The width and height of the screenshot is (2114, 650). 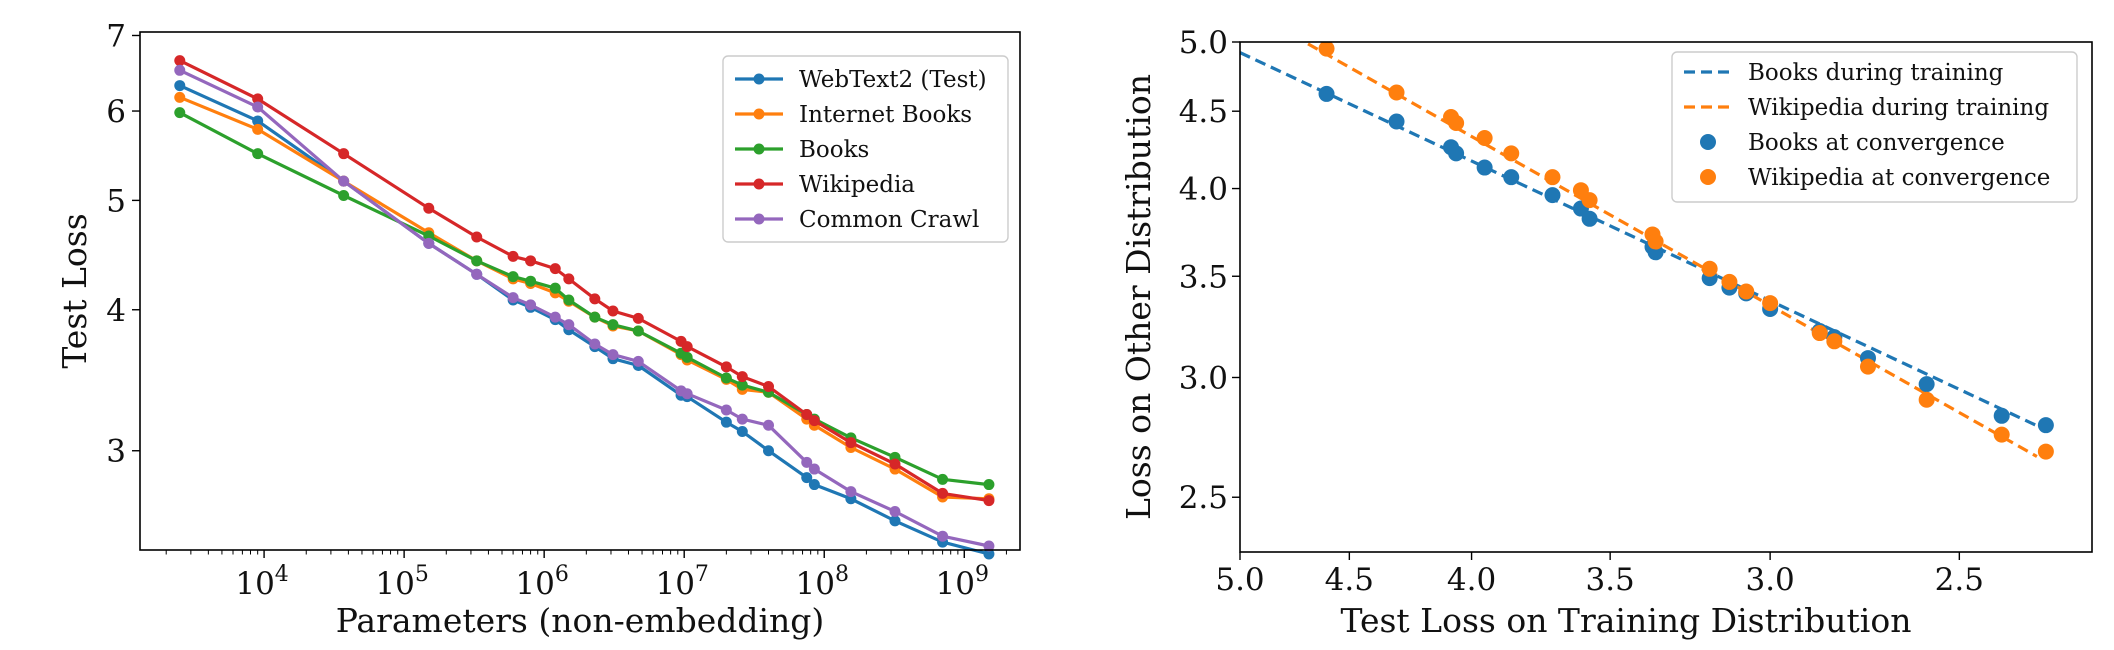 What do you see at coordinates (1959, 580) in the screenshot?
I see `x-tick-label: 2.5` at bounding box center [1959, 580].